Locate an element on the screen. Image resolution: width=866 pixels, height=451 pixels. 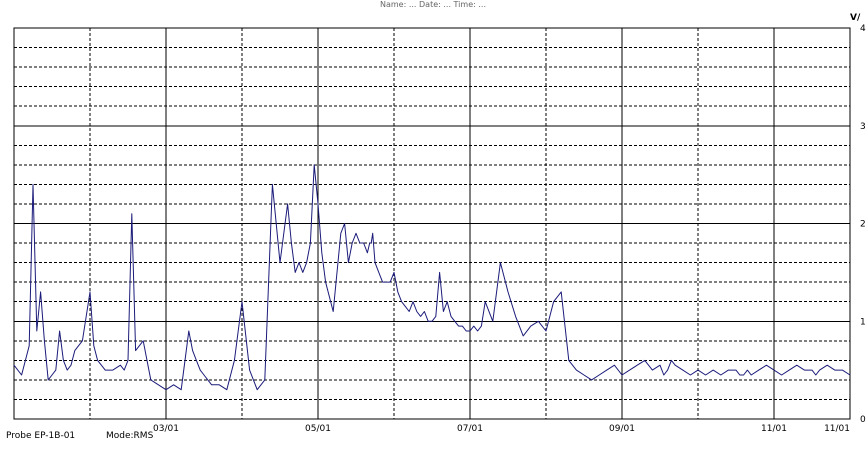
x-tick-label: 09/01 is located at coordinates (622, 429).